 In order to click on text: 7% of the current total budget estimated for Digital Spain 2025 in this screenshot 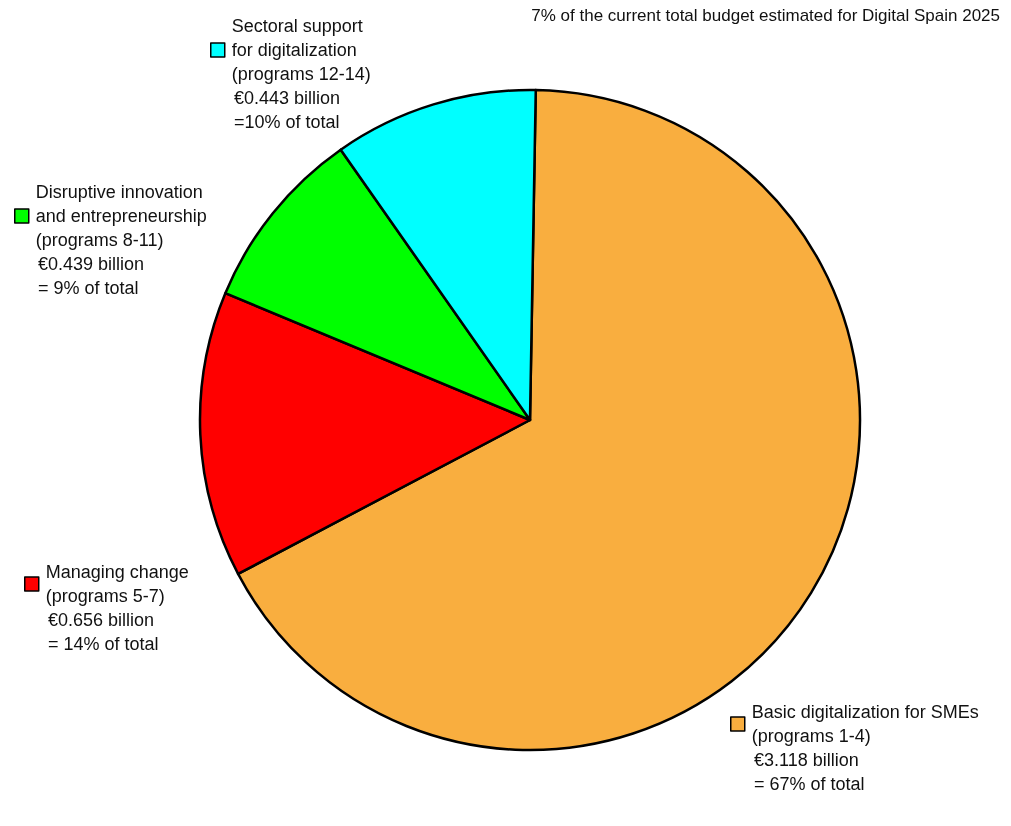, I will do `click(766, 15)`.